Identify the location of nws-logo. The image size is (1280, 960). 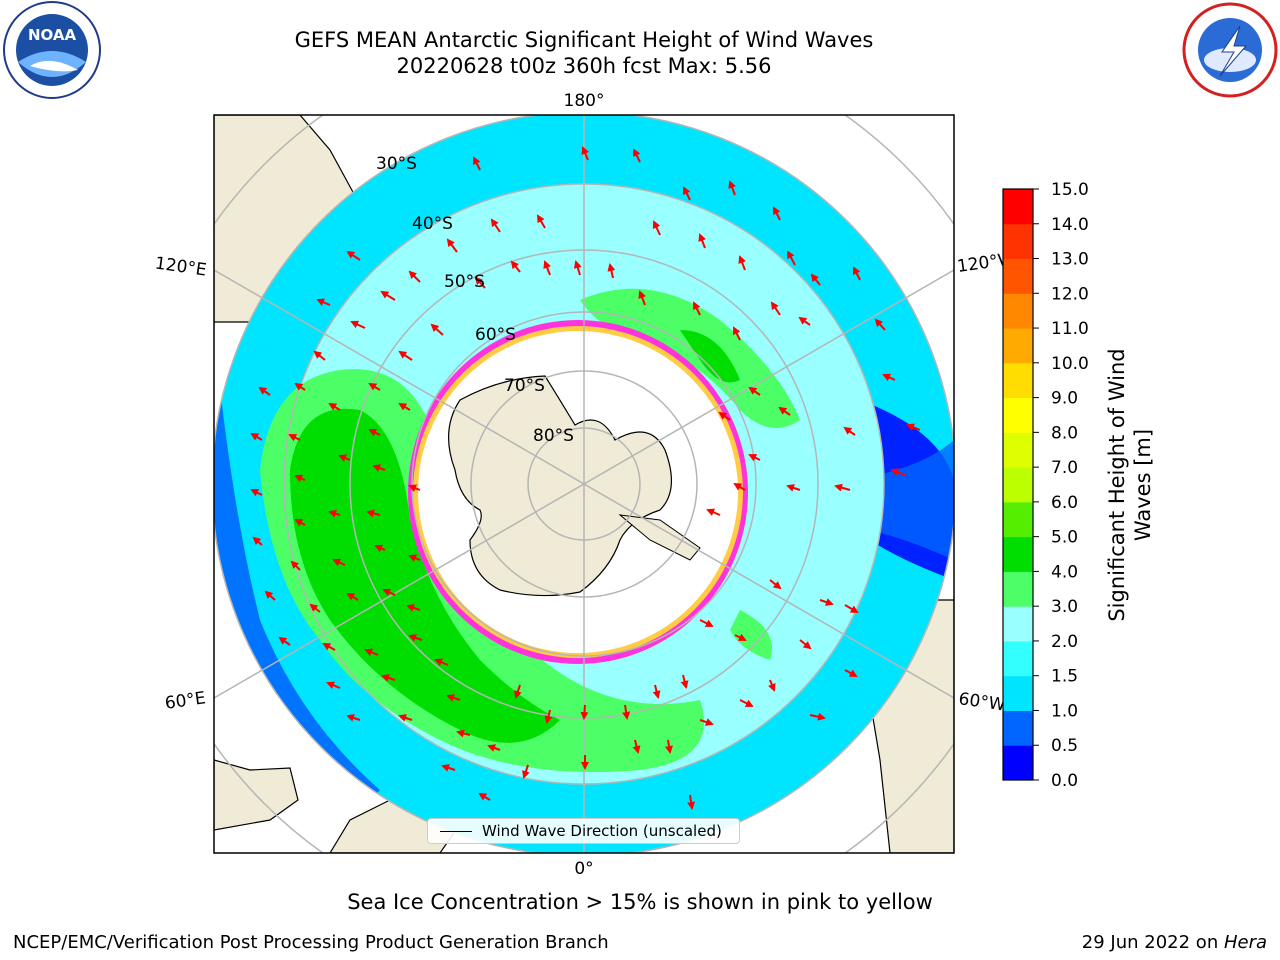
(1230, 50).